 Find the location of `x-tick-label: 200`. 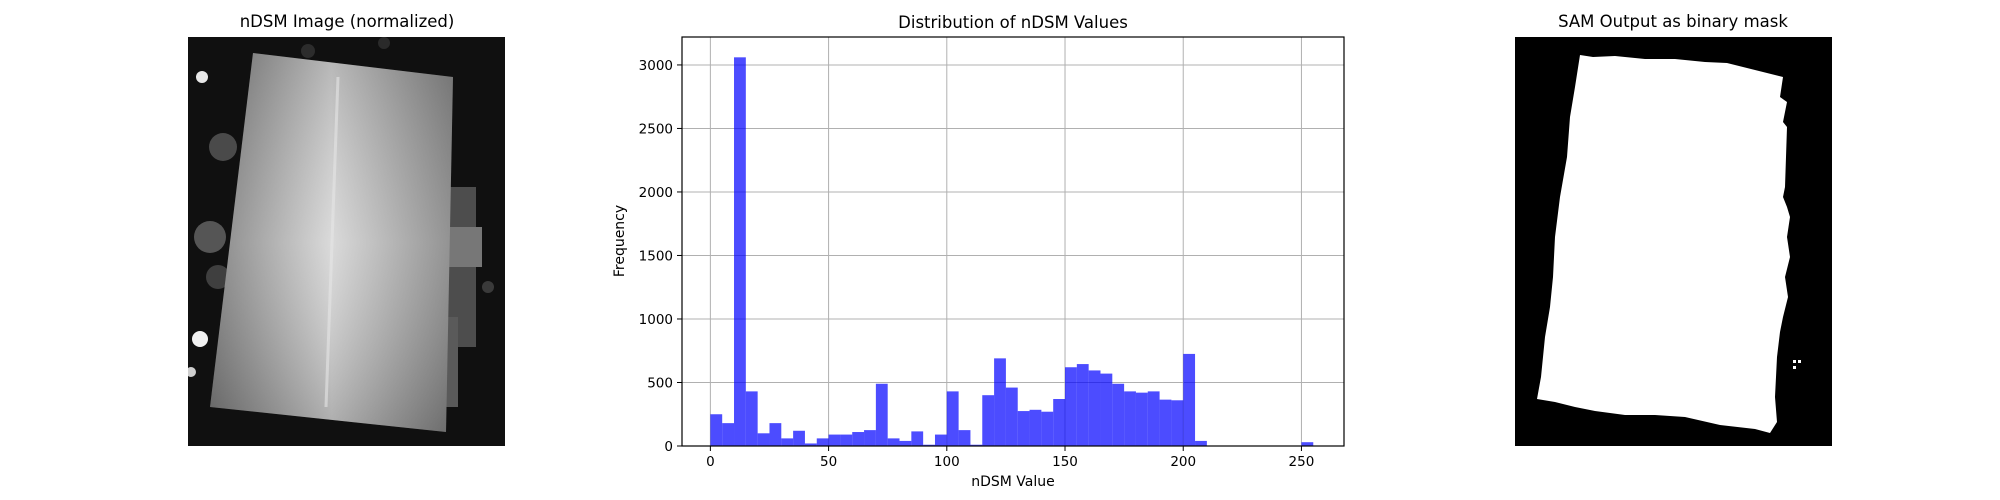

x-tick-label: 200 is located at coordinates (1183, 462).